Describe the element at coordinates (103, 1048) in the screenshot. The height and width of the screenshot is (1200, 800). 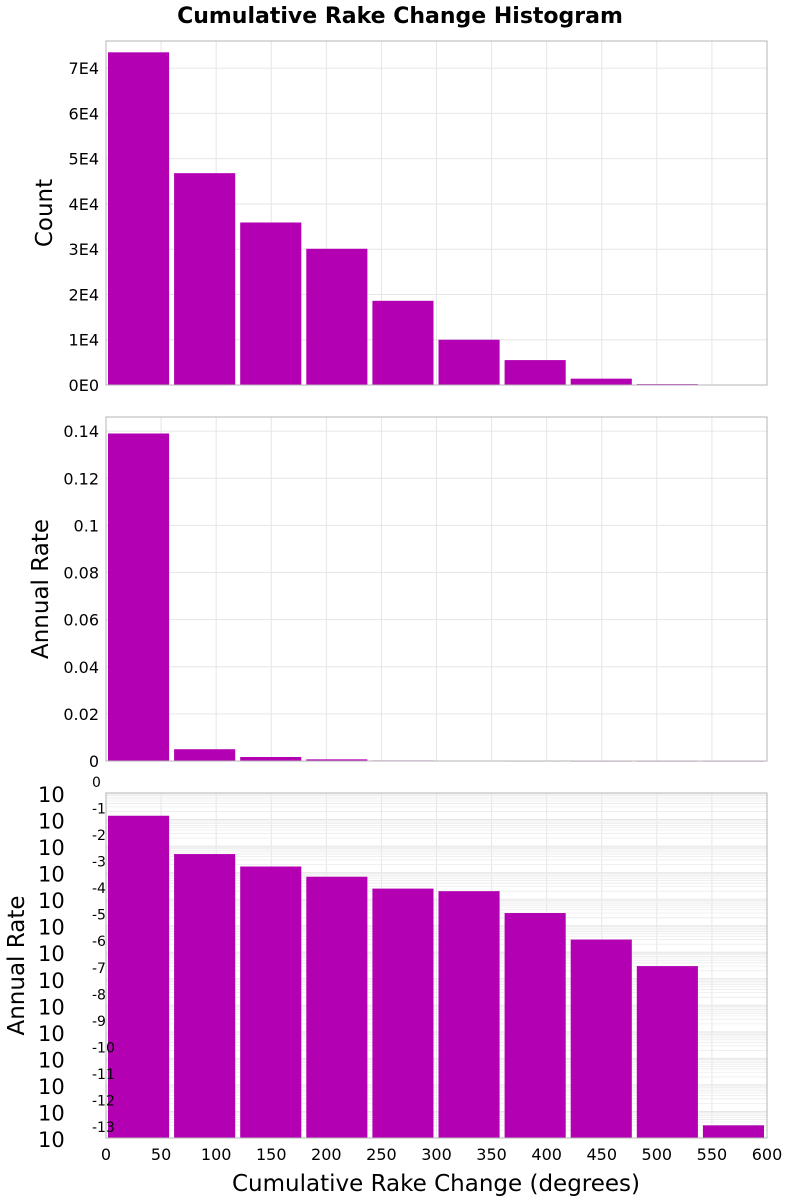
I see `y-tick-exponent: -10` at that location.